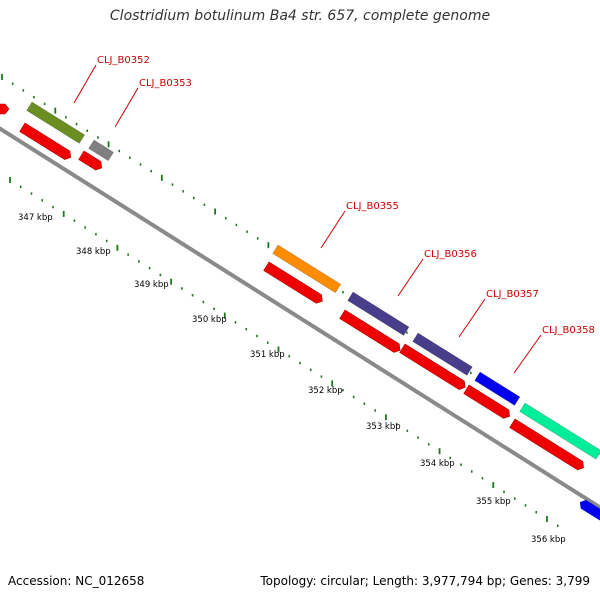 This screenshot has height=600, width=600. Describe the element at coordinates (123, 60) in the screenshot. I see `gene-label: CLJ_B0352` at that location.